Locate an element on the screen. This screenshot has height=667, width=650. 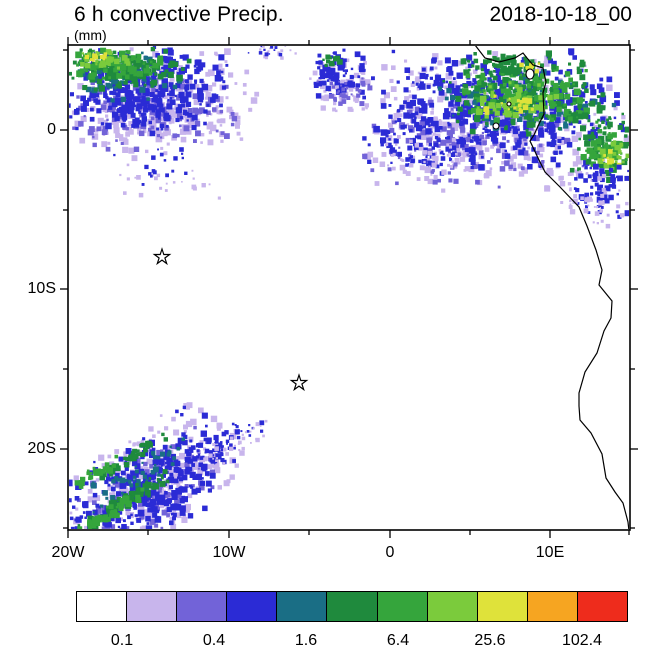
colorbar-tick-label: 1.6 is located at coordinates (306, 640).